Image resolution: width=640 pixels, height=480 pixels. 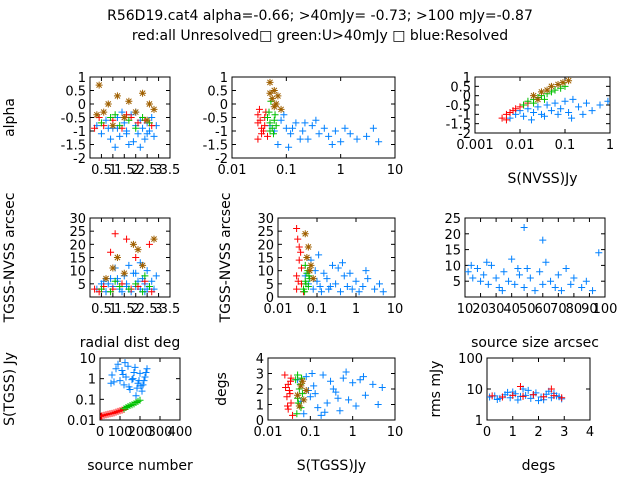 What do you see at coordinates (452, 235) in the screenshot?
I see `y-tick-label: 20` at bounding box center [452, 235].